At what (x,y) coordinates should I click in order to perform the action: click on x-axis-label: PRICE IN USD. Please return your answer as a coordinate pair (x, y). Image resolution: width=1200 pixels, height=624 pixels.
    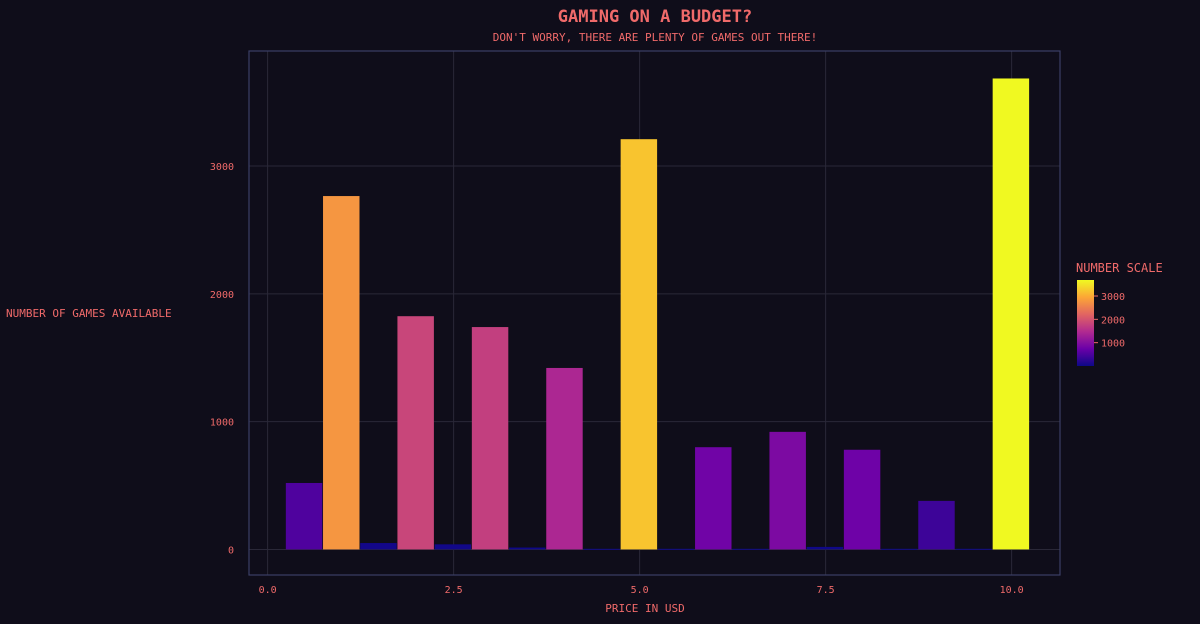
    Looking at the image, I should click on (644, 608).